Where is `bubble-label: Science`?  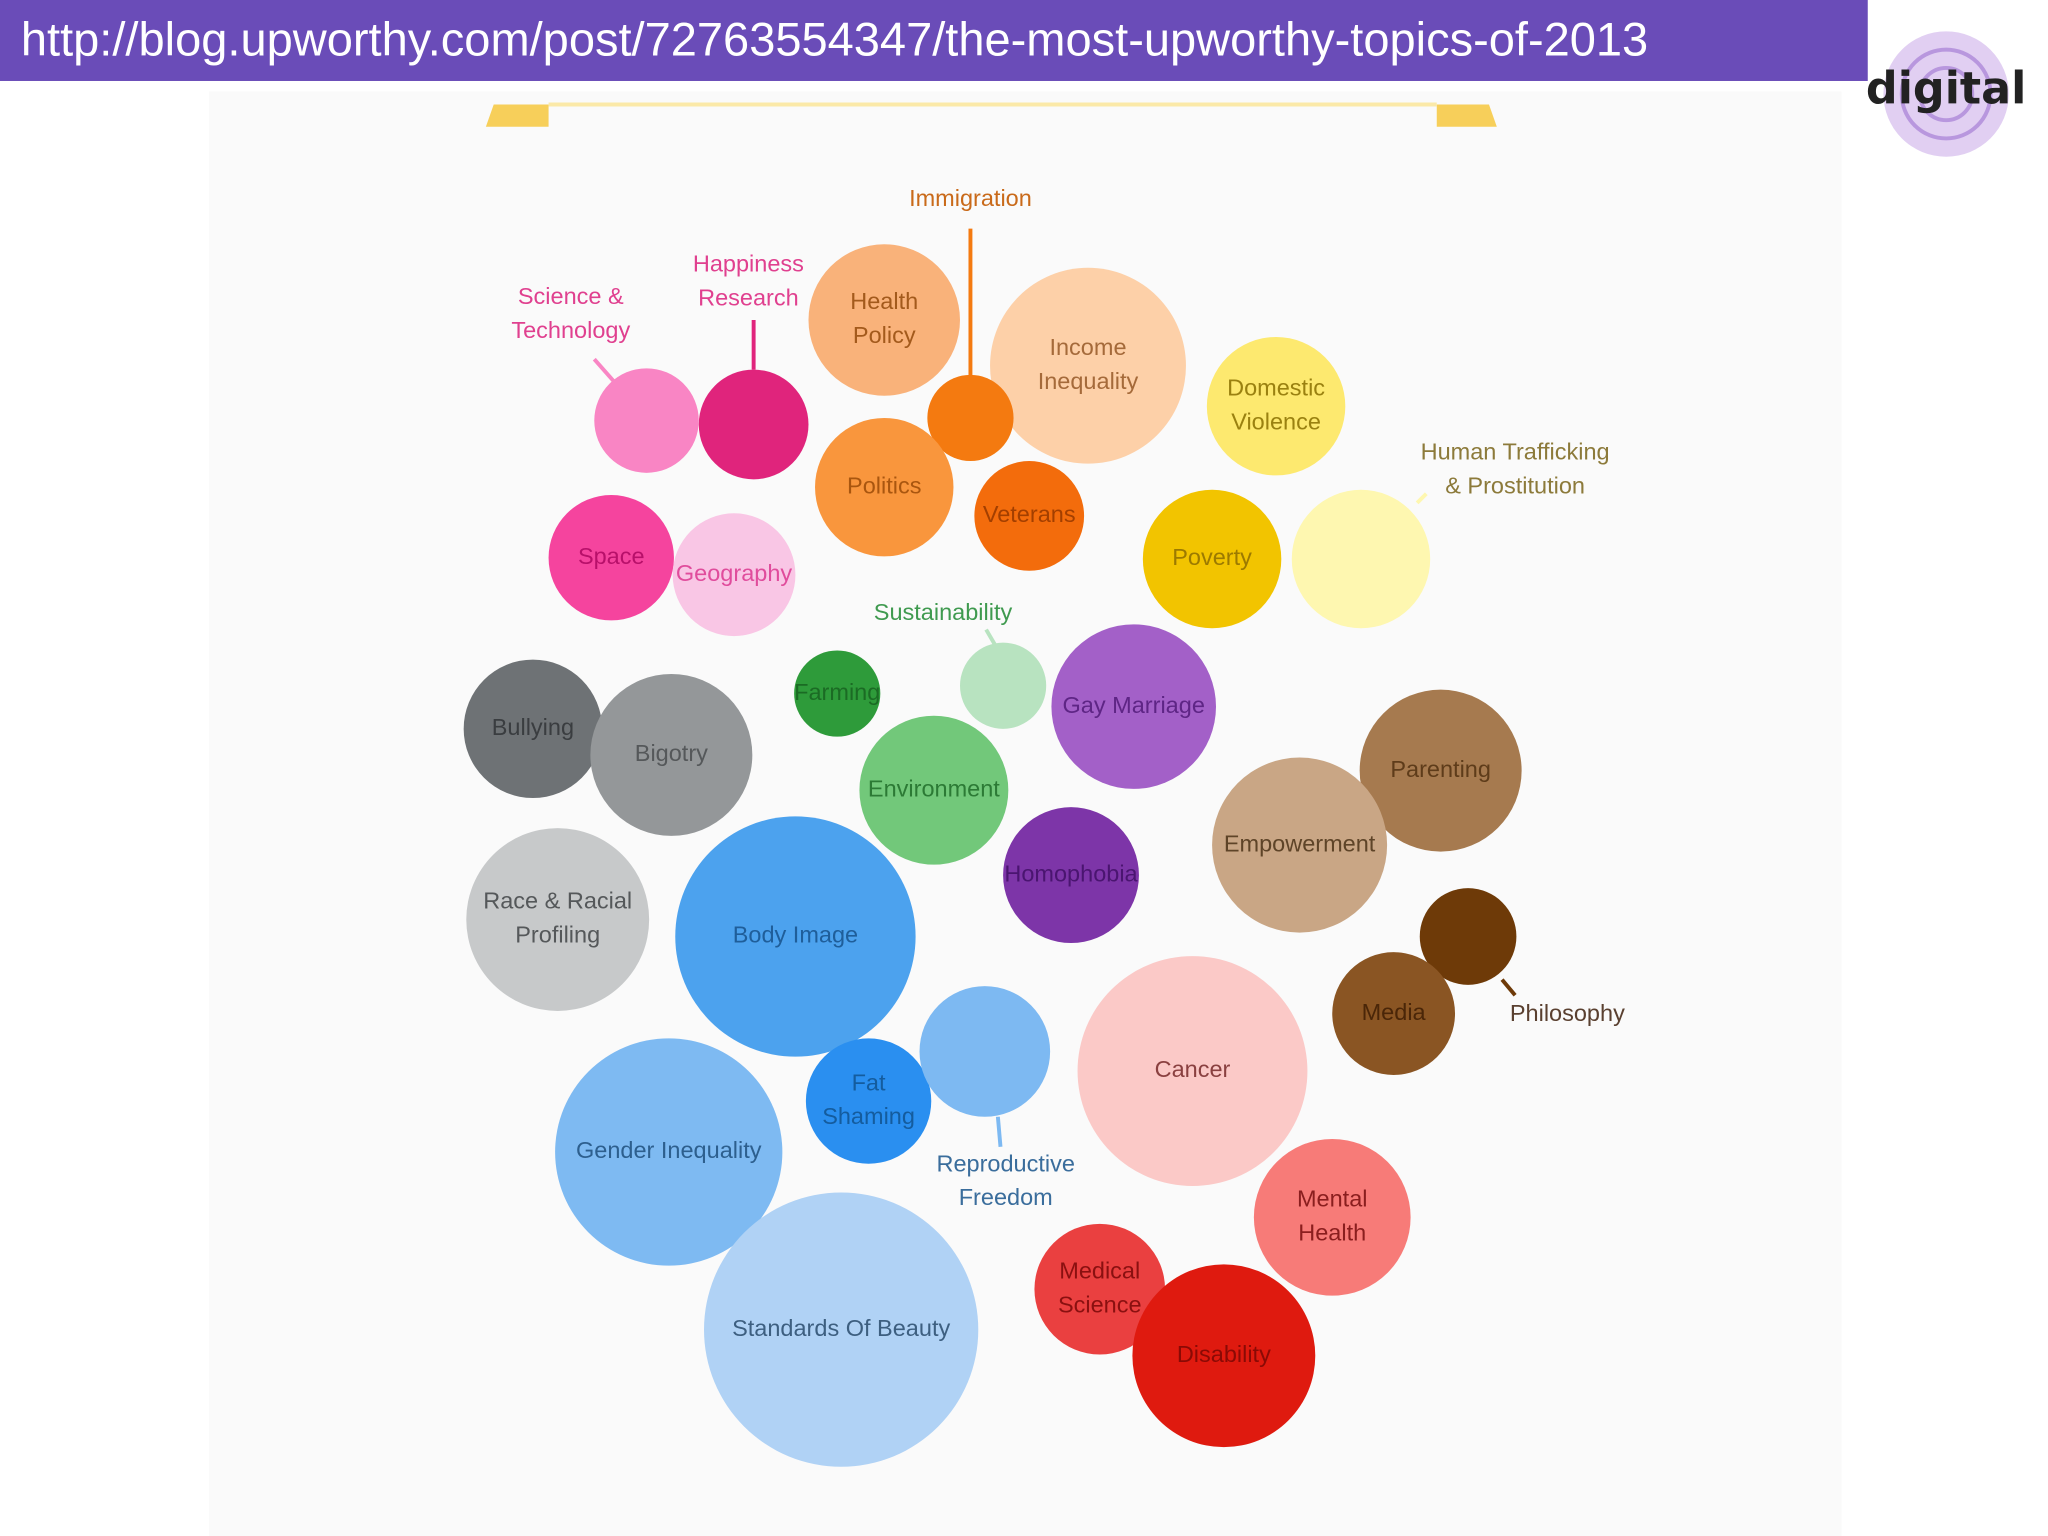
bubble-label: Science is located at coordinates (1100, 1304).